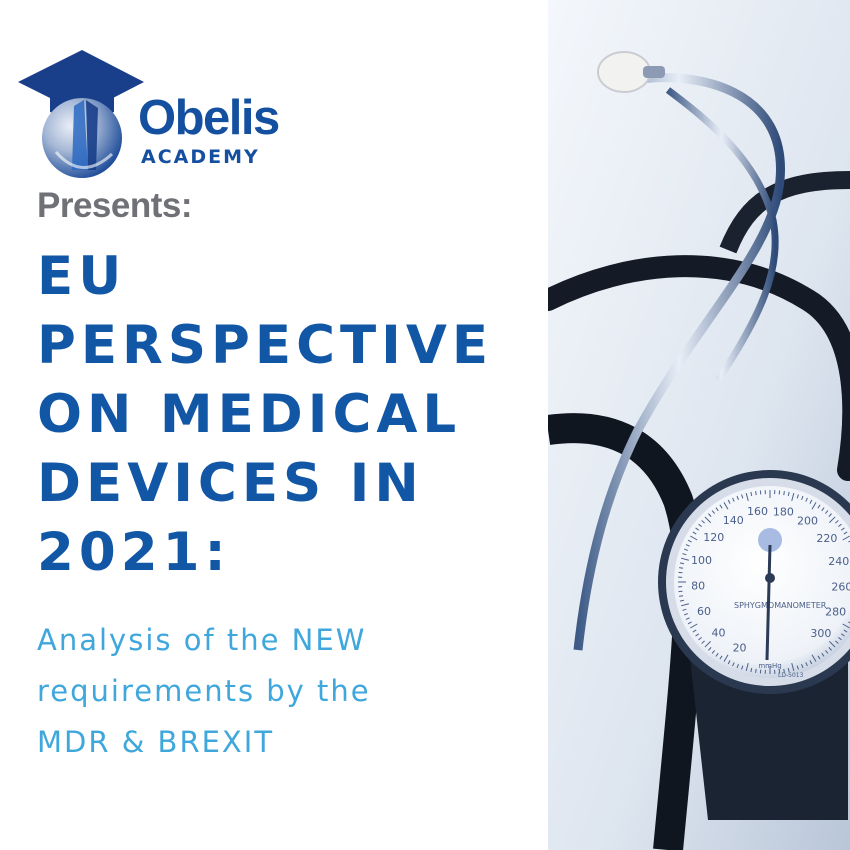 This screenshot has width=850, height=850. Describe the element at coordinates (81, 114) in the screenshot. I see `graduation-cap-emblem-icon` at that location.